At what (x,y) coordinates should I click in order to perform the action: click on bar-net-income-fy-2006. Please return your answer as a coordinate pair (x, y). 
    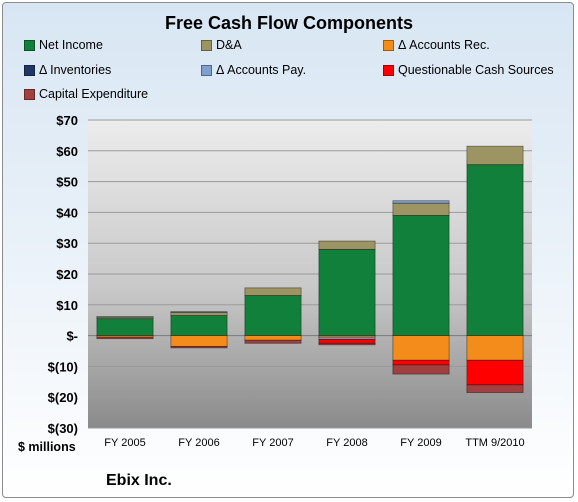
    Looking at the image, I should click on (199, 325).